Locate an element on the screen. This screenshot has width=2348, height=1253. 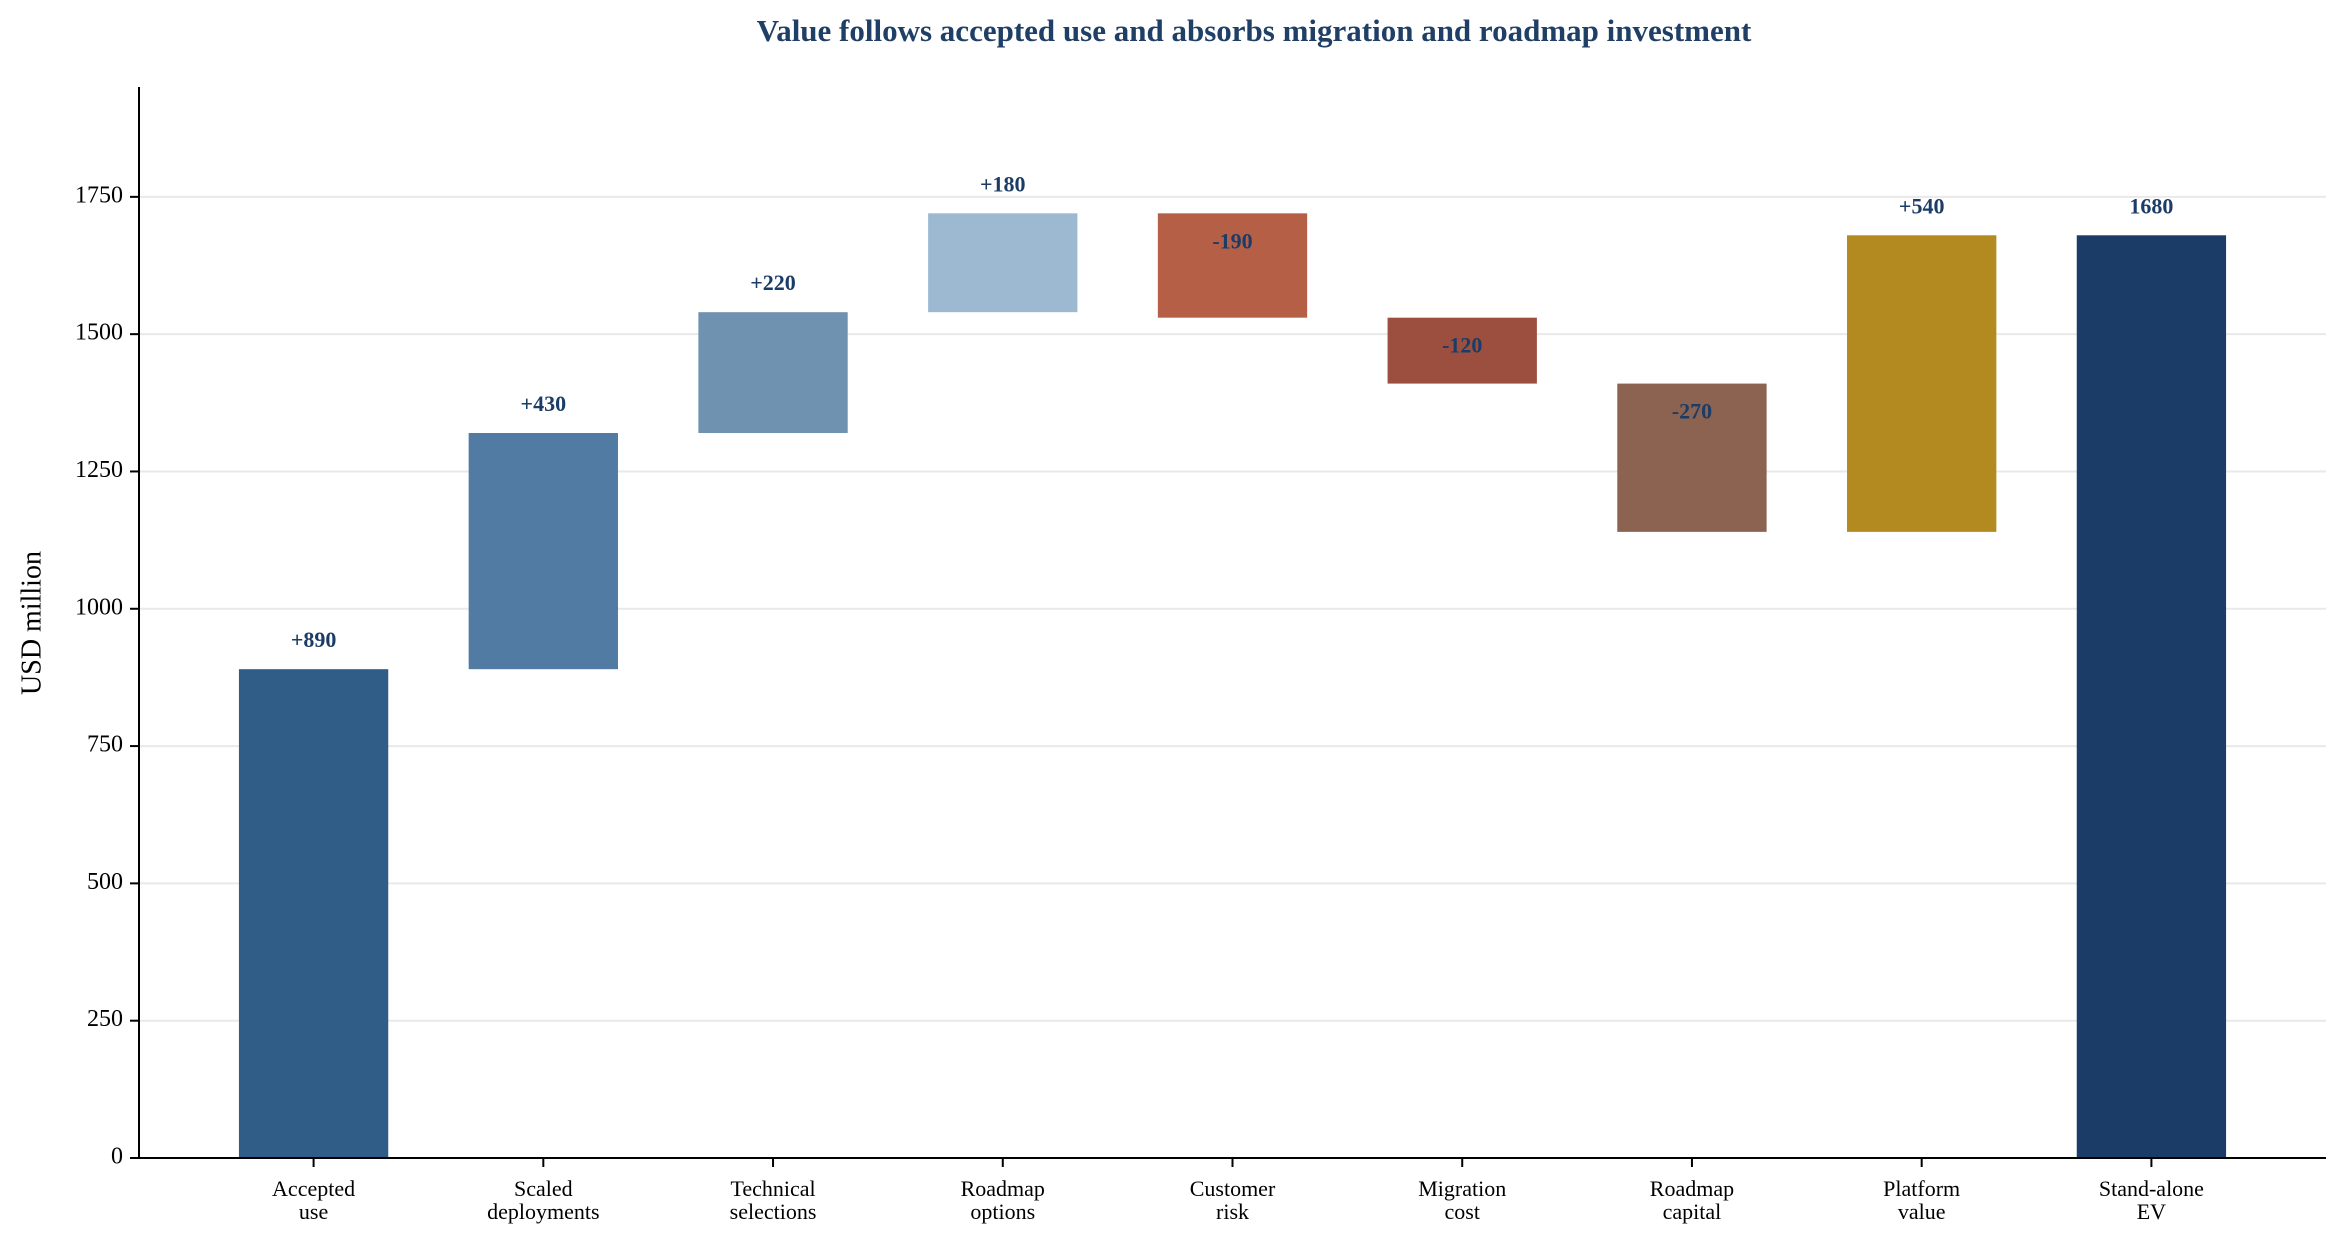
y-tick-label: 500 is located at coordinates (105, 882).